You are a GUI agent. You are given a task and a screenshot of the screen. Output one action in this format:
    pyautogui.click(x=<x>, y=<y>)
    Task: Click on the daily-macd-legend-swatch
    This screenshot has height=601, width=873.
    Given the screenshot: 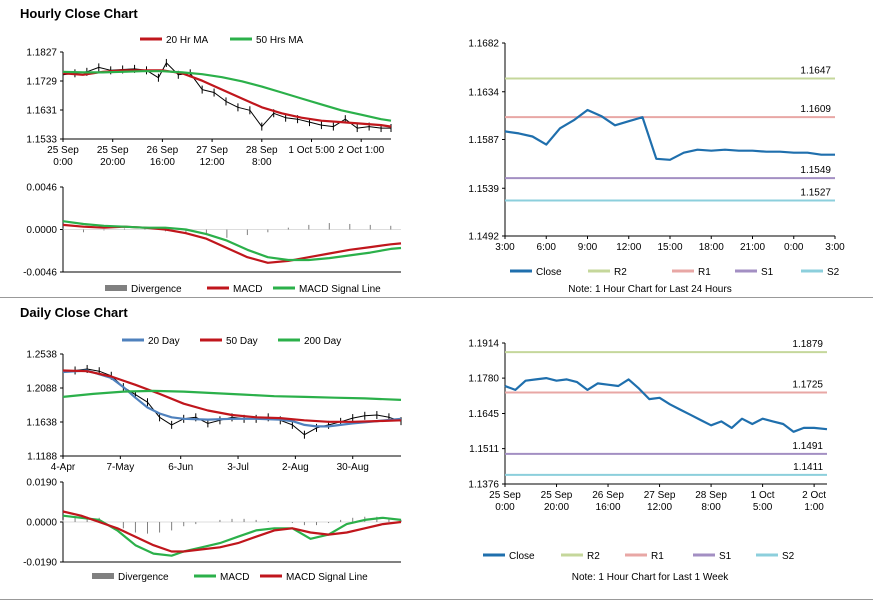 What is the action you would take?
    pyautogui.click(x=103, y=576)
    